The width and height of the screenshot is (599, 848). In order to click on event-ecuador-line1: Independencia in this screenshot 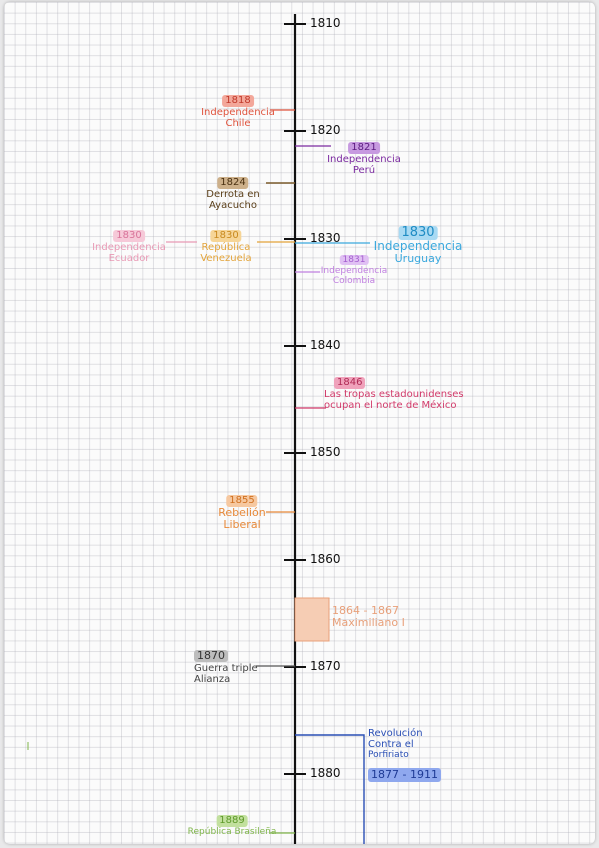, I will do `click(129, 247)`.